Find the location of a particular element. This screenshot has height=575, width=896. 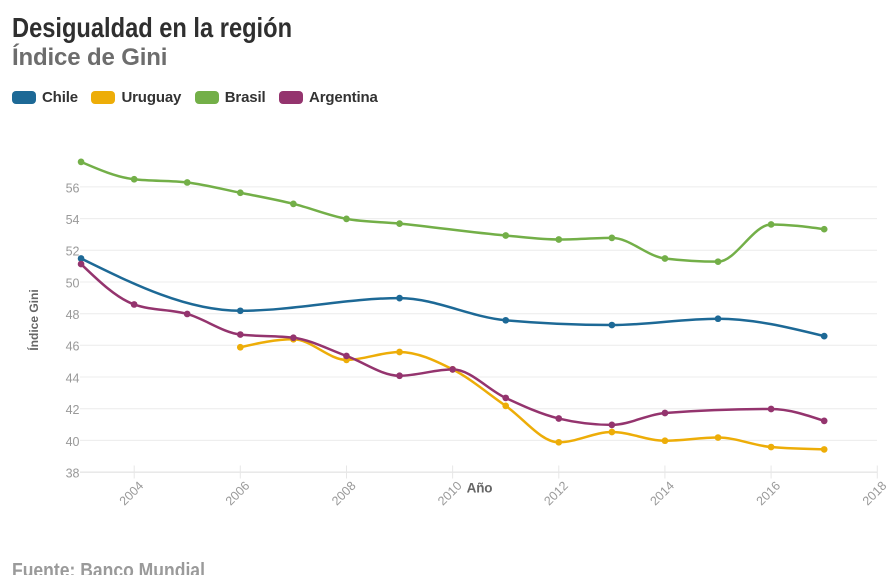

svg-text: 2008 is located at coordinates (344, 494).